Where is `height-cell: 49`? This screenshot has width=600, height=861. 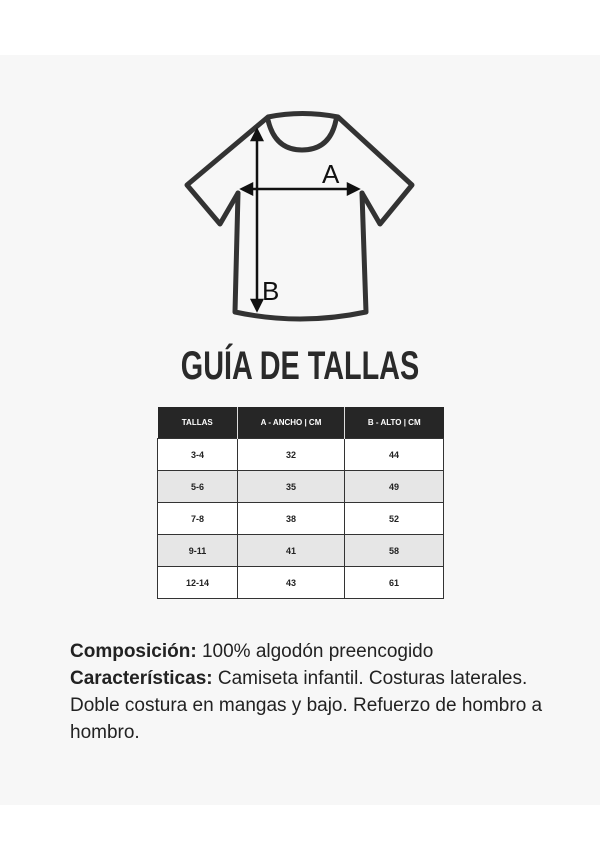
height-cell: 49 is located at coordinates (394, 486).